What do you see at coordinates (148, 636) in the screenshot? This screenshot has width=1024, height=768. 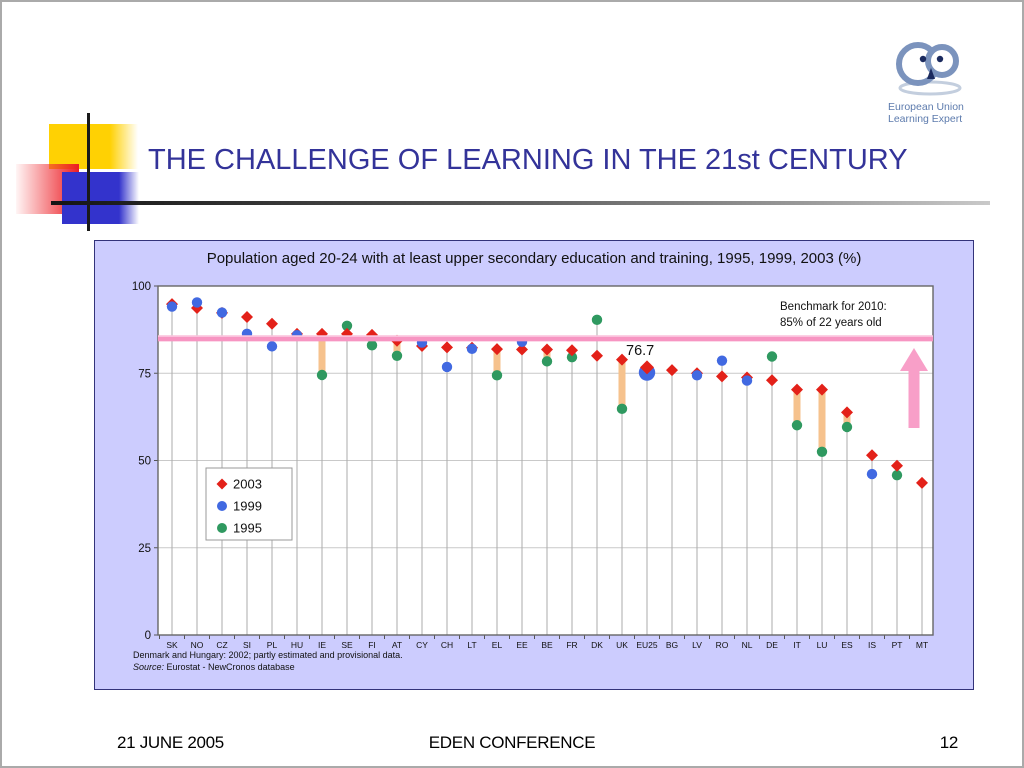 I see `y-label-0: 0` at bounding box center [148, 636].